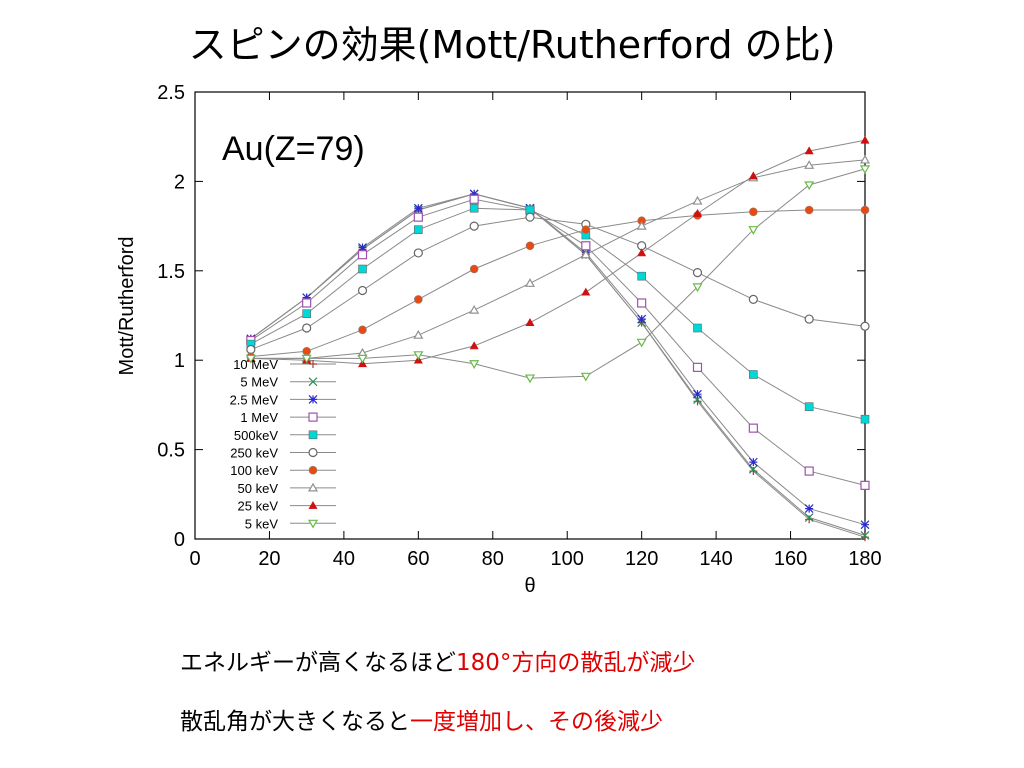 The height and width of the screenshot is (768, 1024). What do you see at coordinates (254, 470) in the screenshot?
I see `legend-label: 100 keV` at bounding box center [254, 470].